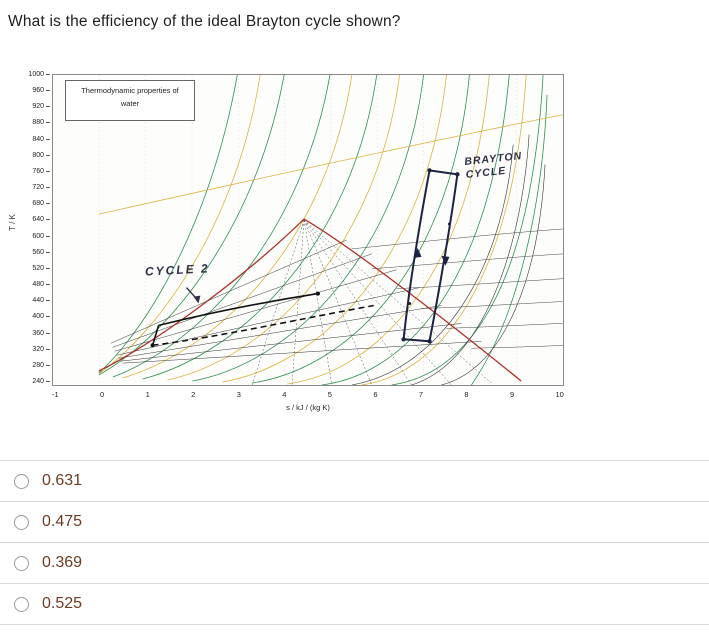 This screenshot has width=709, height=635. I want to click on x-tick-label: 9, so click(512, 394).